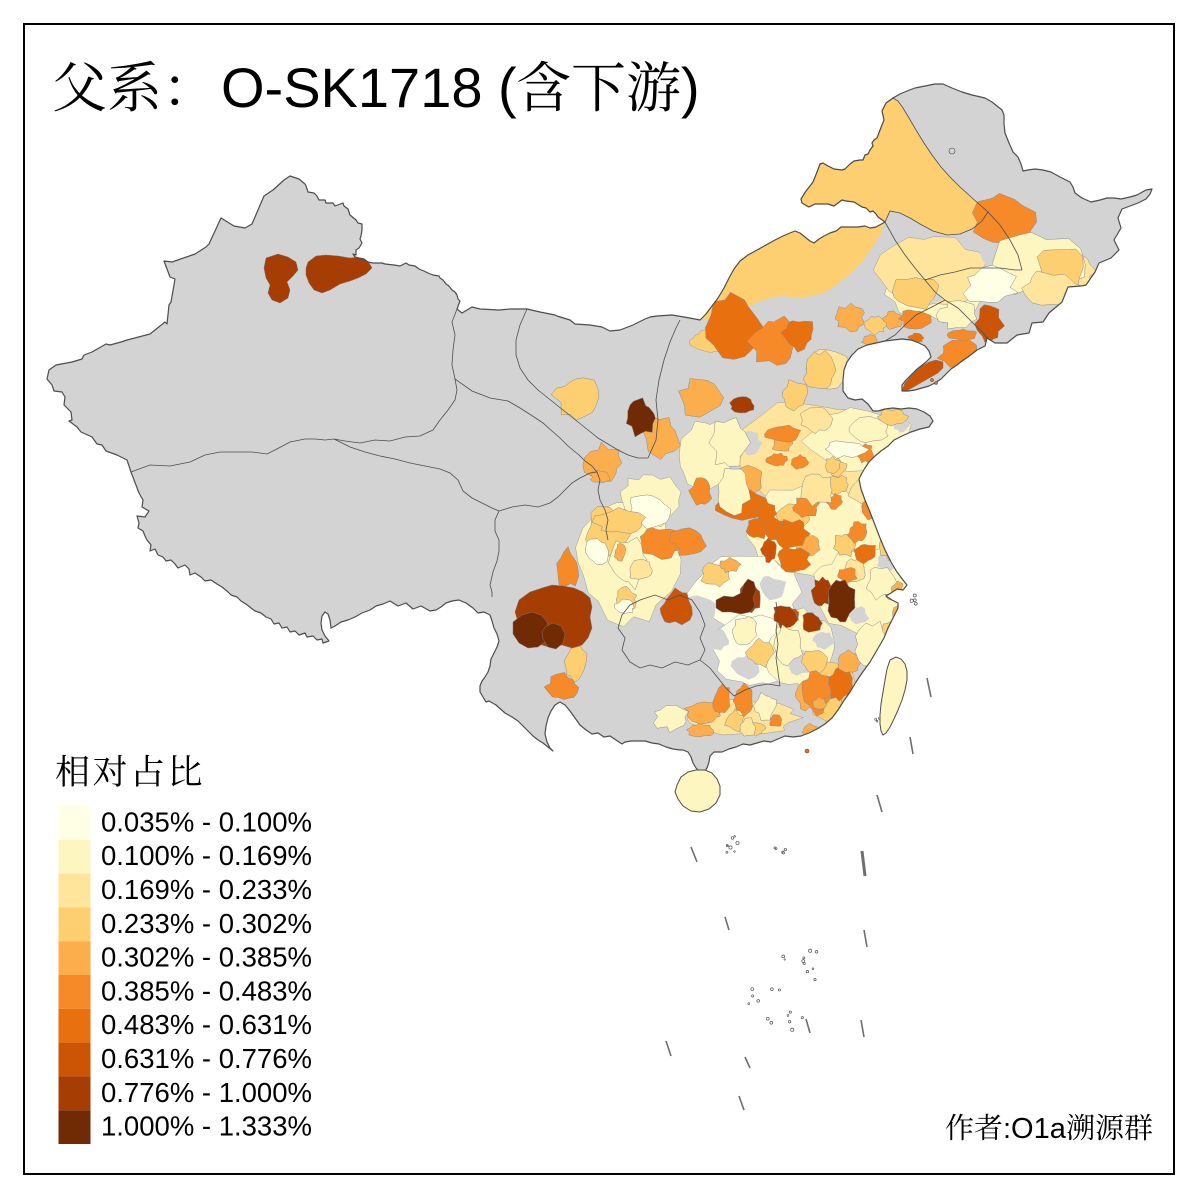  Describe the element at coordinates (206, 821) in the screenshot. I see `svg-text: 0.035% - 0.100%` at that location.